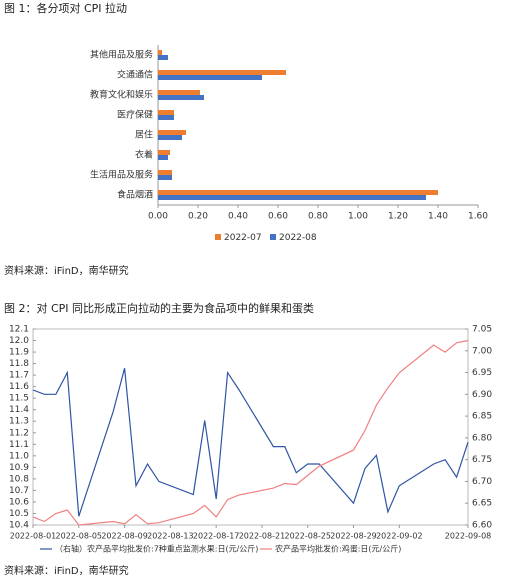  I want to click on y-tick-label: 10.4, so click(19, 526).